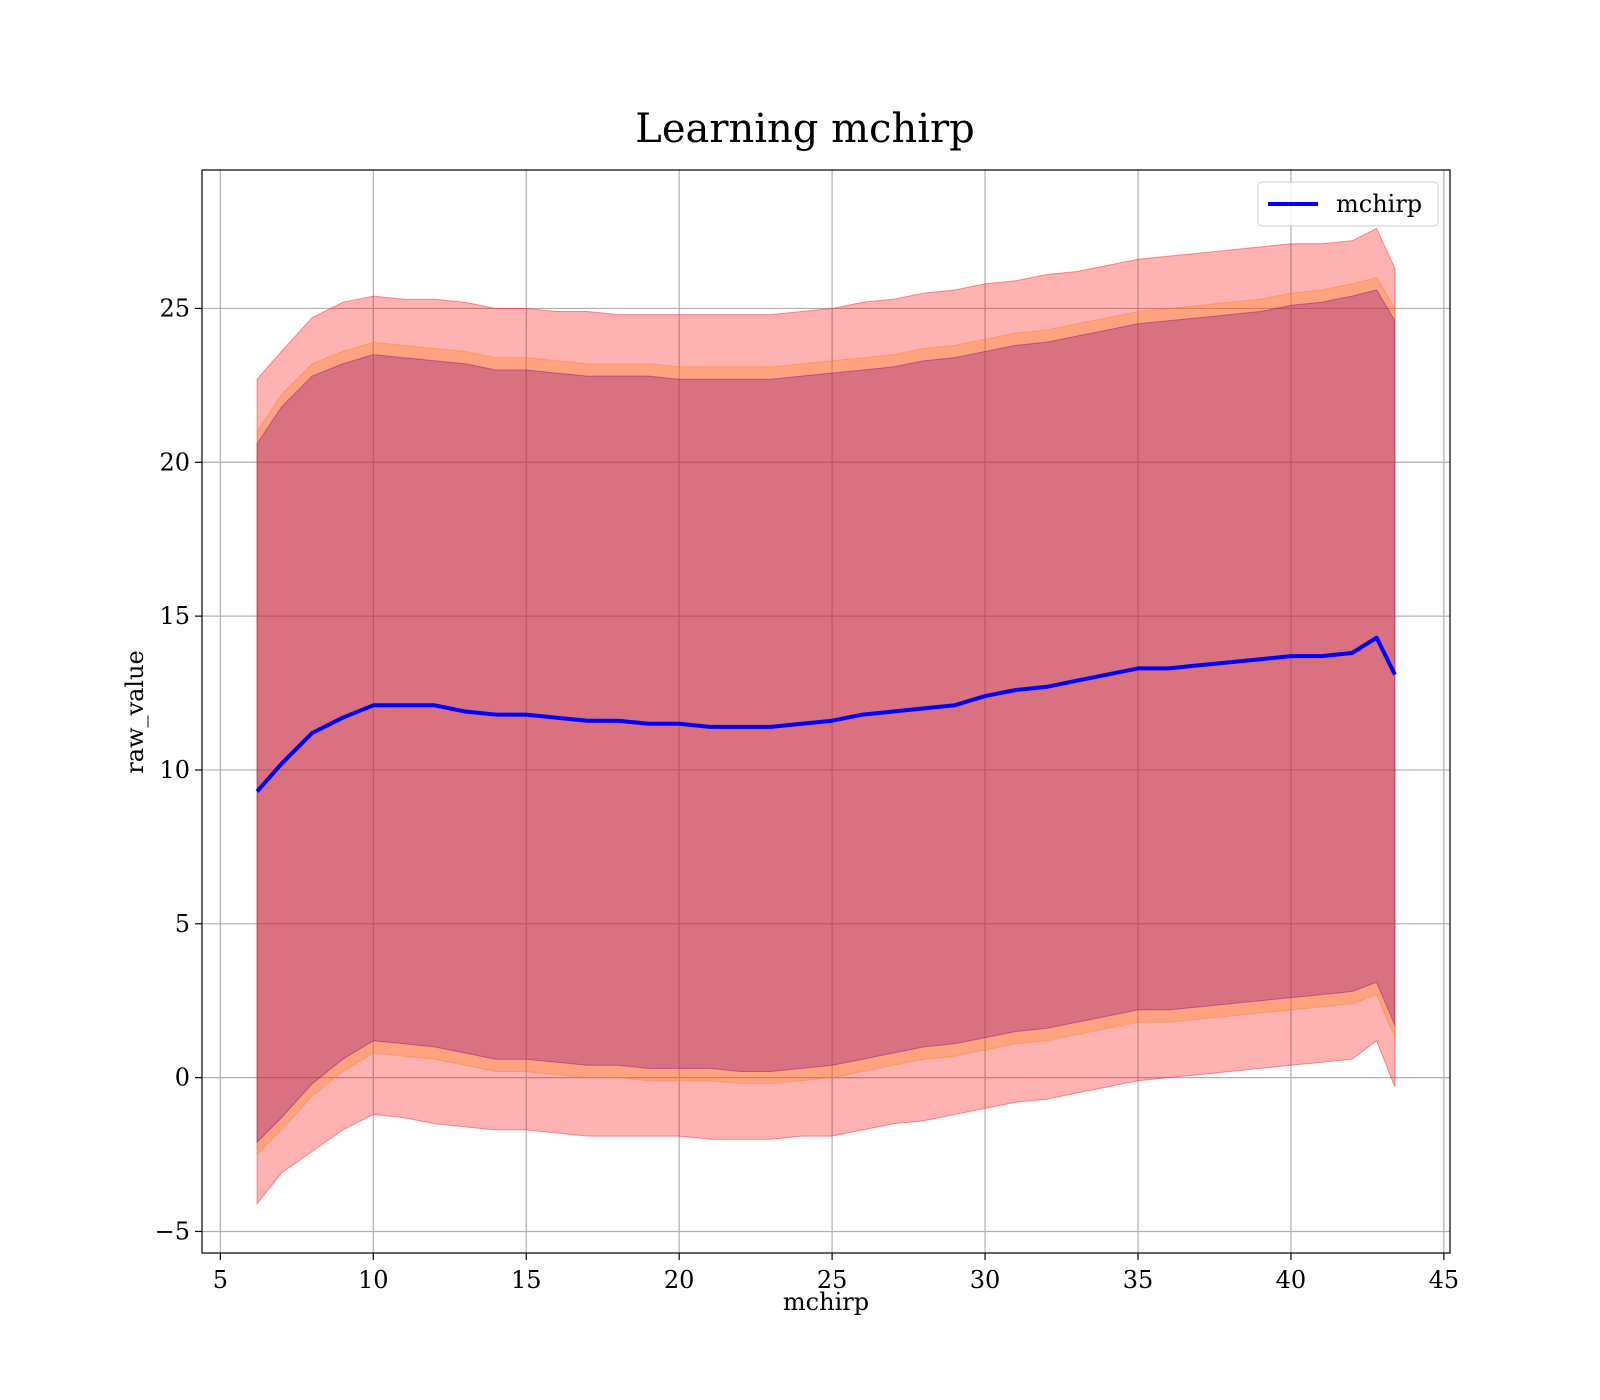  Describe the element at coordinates (1138, 1280) in the screenshot. I see `x-tick-label: 35` at that location.